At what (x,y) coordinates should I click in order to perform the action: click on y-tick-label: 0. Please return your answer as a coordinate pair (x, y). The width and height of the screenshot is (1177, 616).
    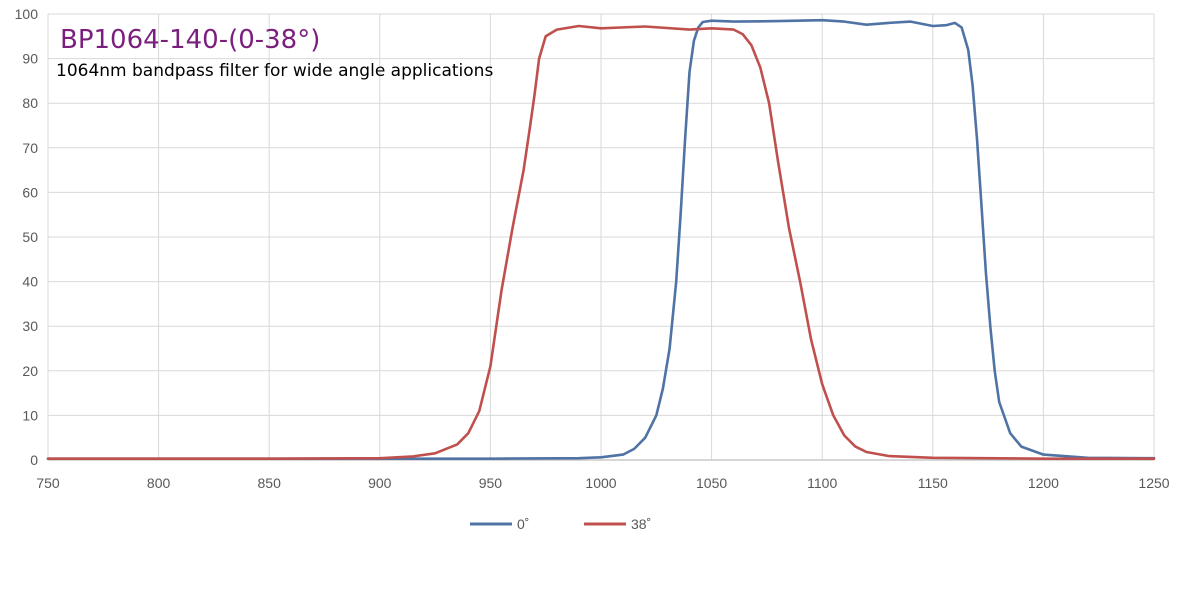
    Looking at the image, I should click on (34, 460).